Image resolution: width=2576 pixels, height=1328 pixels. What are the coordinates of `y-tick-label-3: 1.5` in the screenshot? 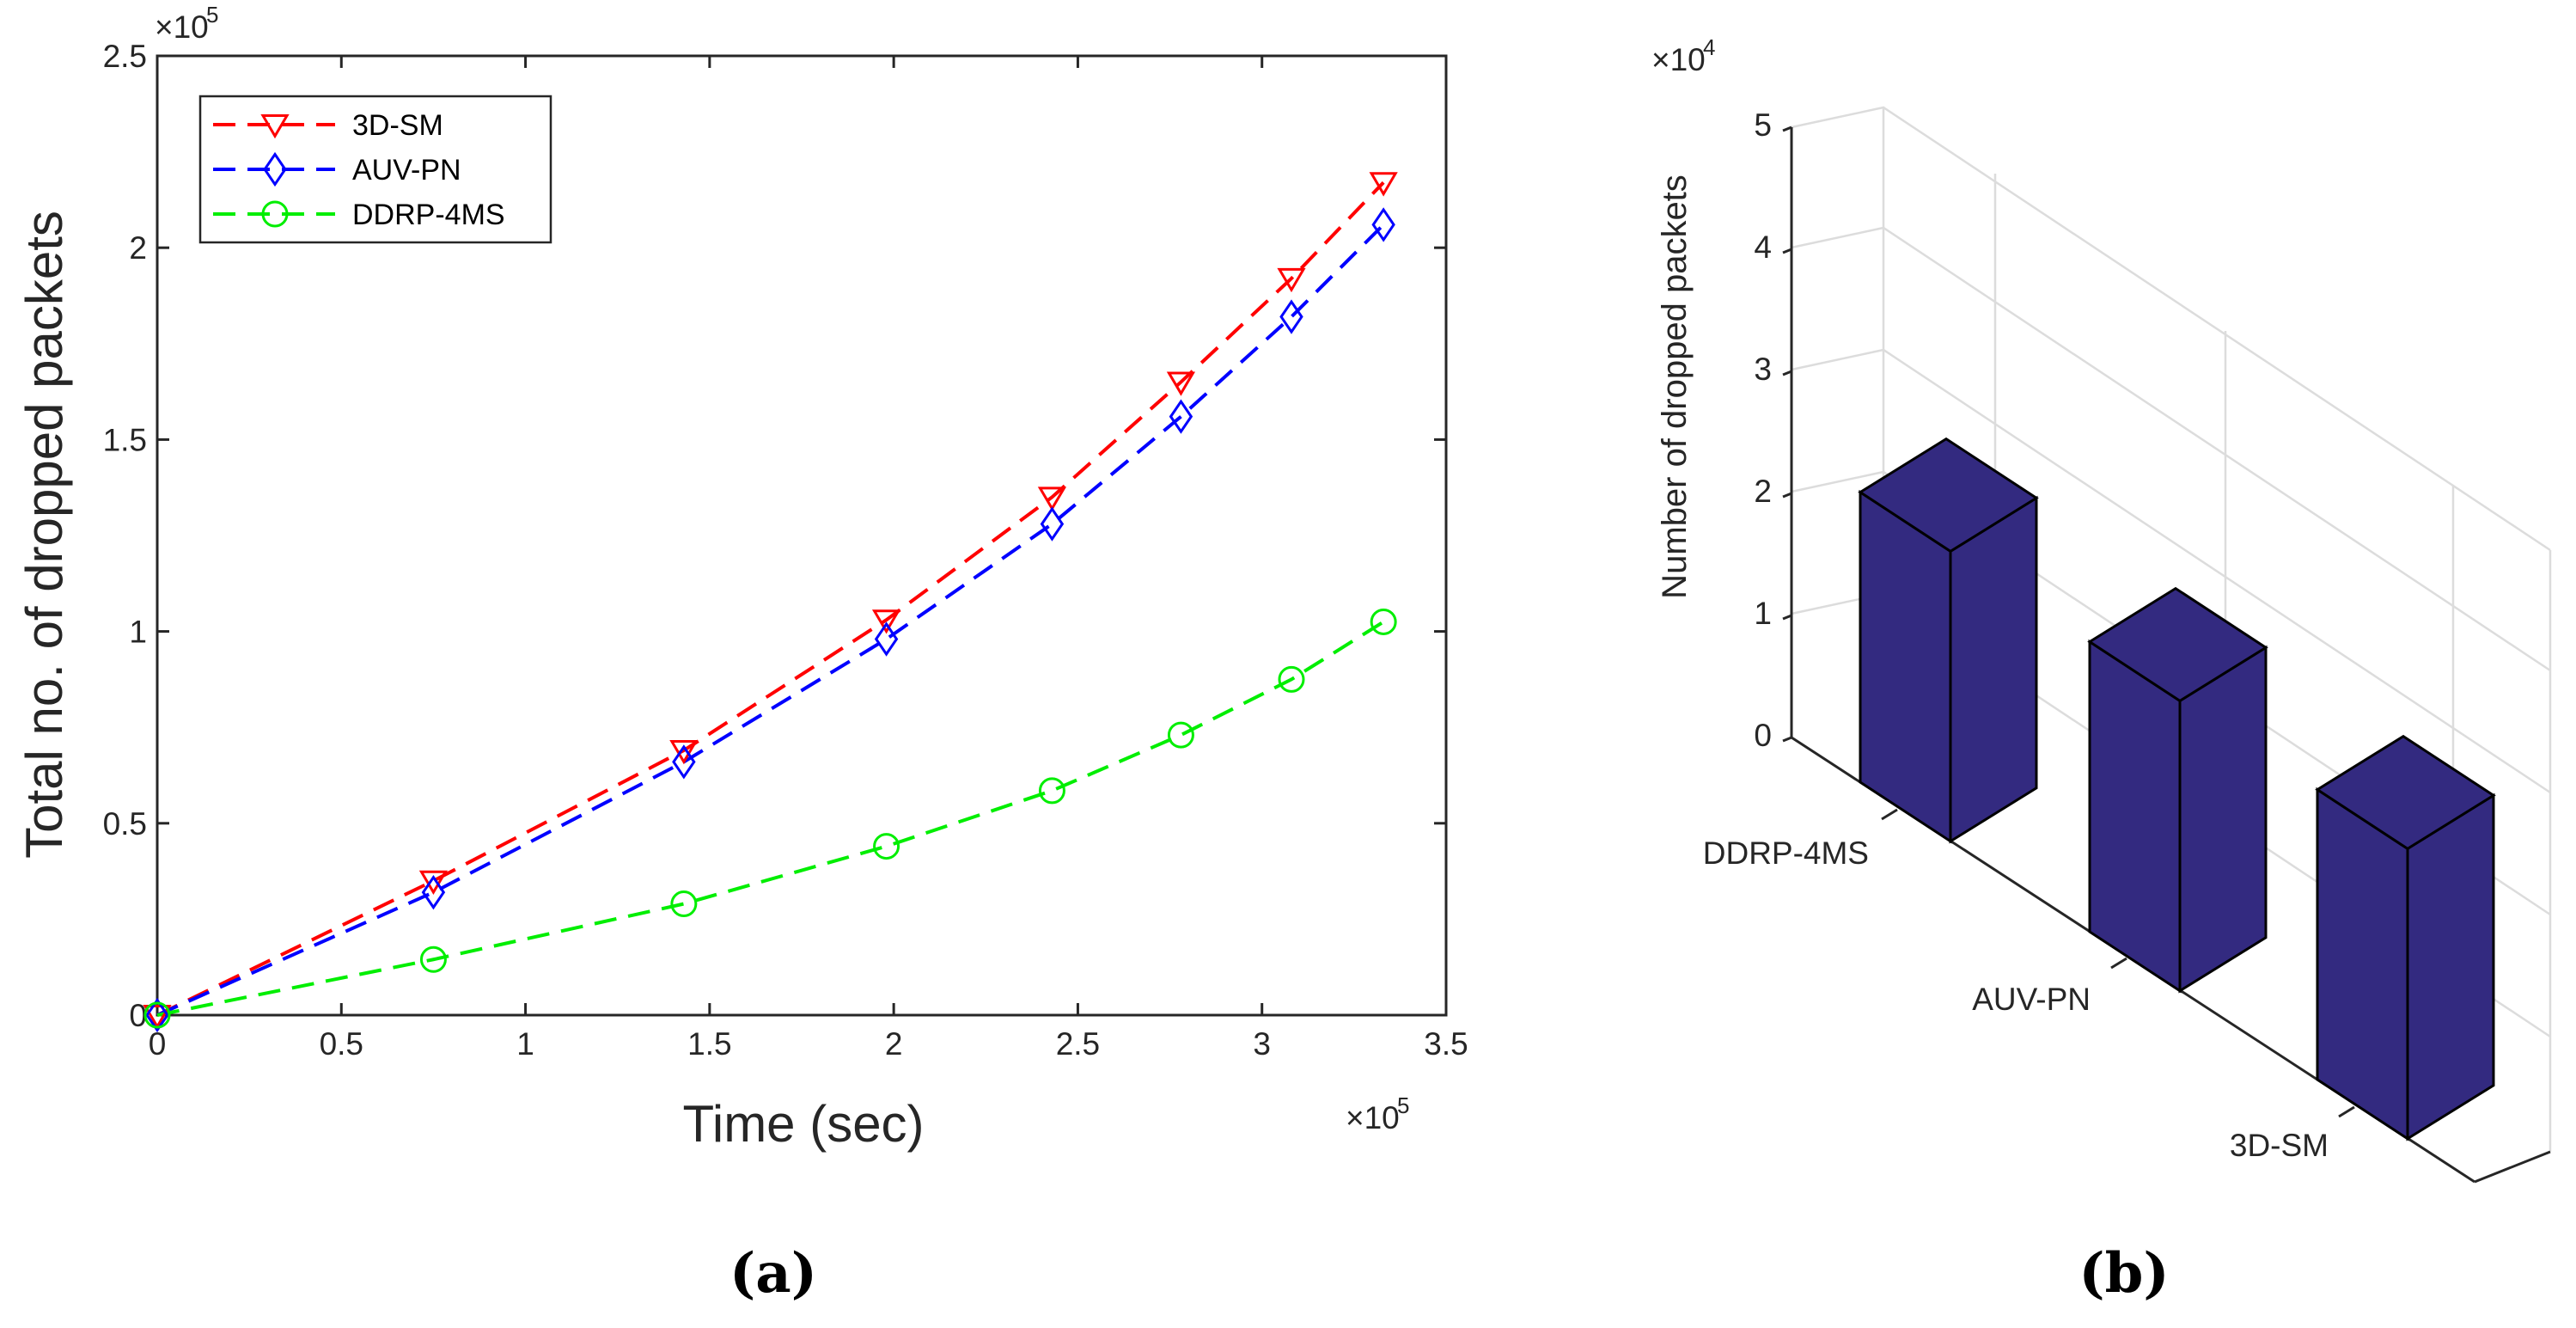 It's located at (125, 439).